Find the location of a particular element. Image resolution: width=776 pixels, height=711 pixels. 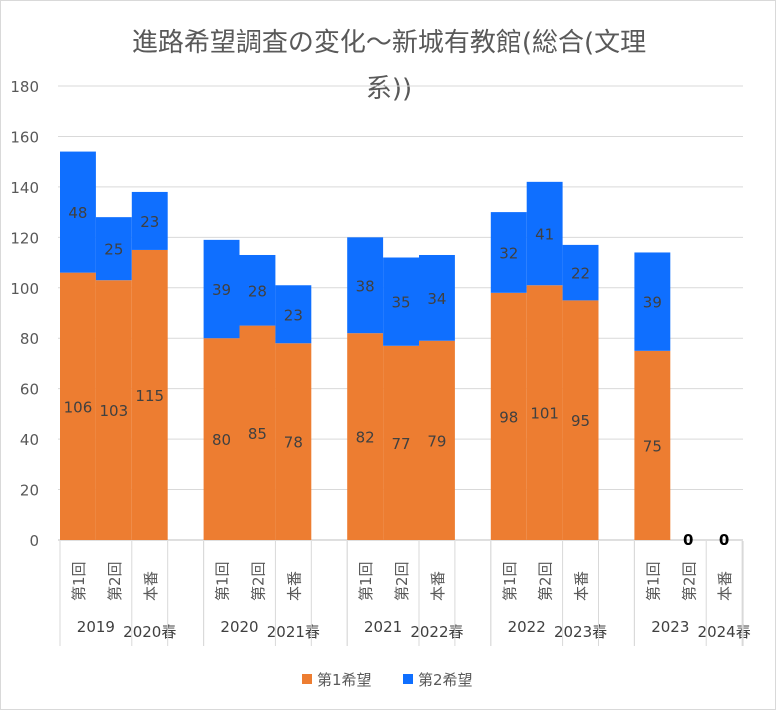

data-label: 101 is located at coordinates (544, 414).